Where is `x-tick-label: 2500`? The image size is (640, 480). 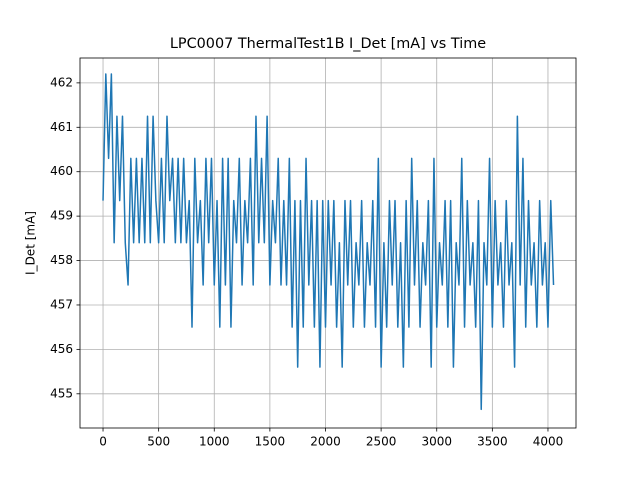 x-tick-label: 2500 is located at coordinates (381, 442).